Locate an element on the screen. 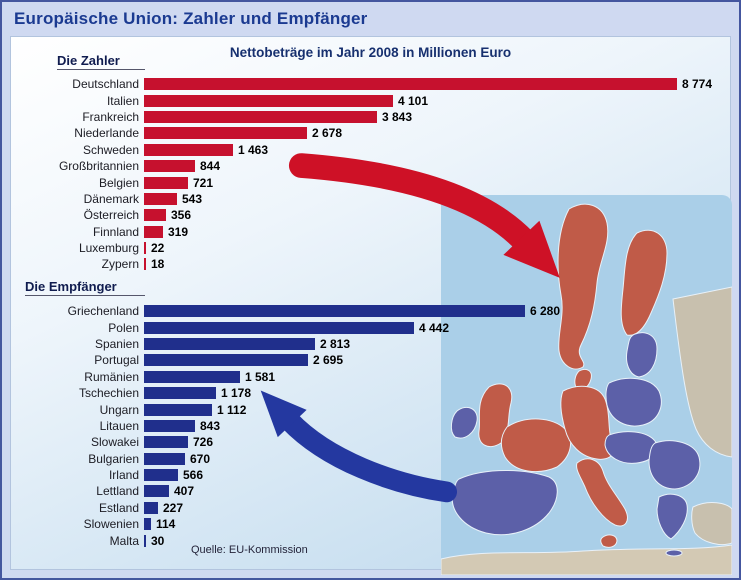 The image size is (741, 580). bar-value: 114 is located at coordinates (166, 524).